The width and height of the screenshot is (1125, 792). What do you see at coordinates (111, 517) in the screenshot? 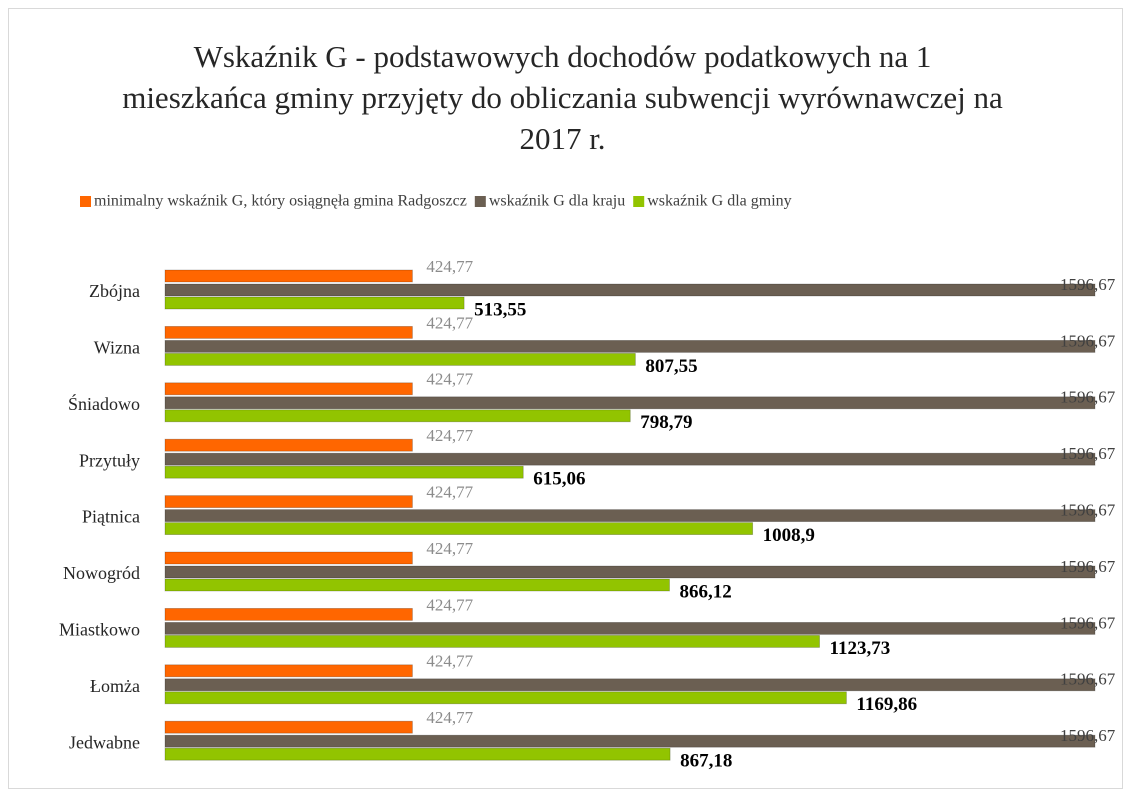
I see `y-tick-label: Piątnica` at bounding box center [111, 517].